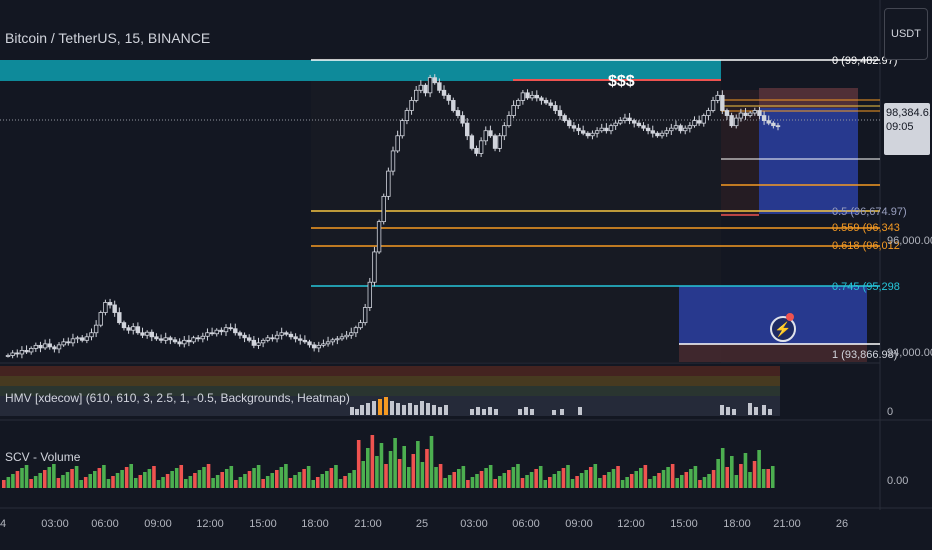  What do you see at coordinates (368, 524) in the screenshot?
I see `time-axis-label: 21:00` at bounding box center [368, 524].